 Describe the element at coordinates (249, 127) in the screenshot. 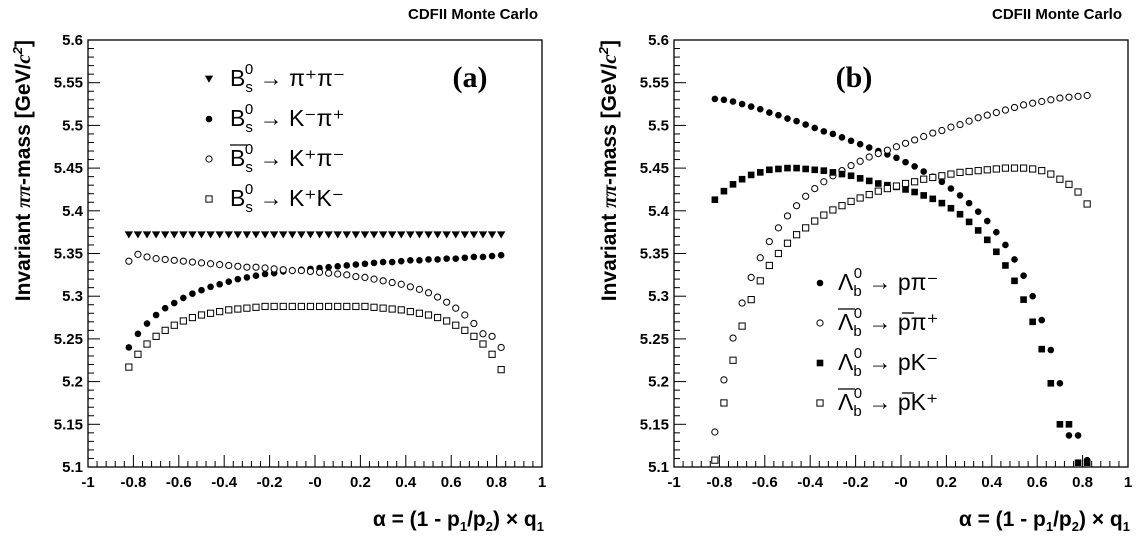

I see `legend-subscript: s` at that location.